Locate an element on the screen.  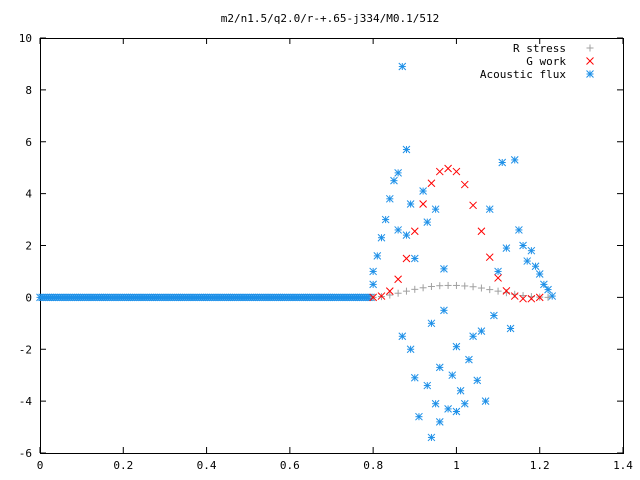
x-tick-label: 0.6 is located at coordinates (290, 465).